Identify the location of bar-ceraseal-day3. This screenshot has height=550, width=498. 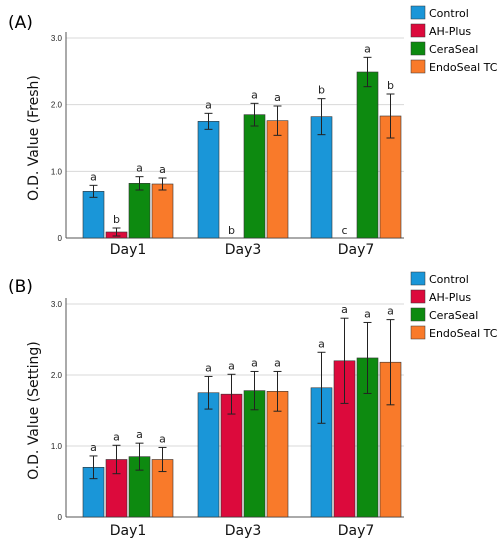
(254, 176).